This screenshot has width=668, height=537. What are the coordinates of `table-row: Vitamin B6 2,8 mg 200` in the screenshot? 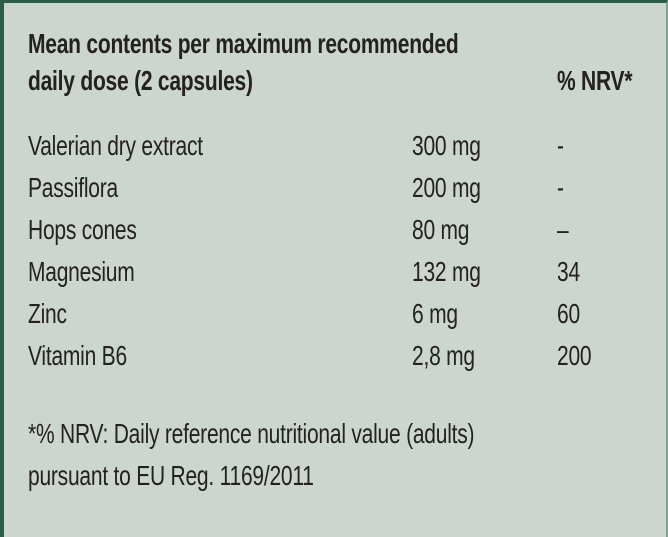 It's located at (347, 356).